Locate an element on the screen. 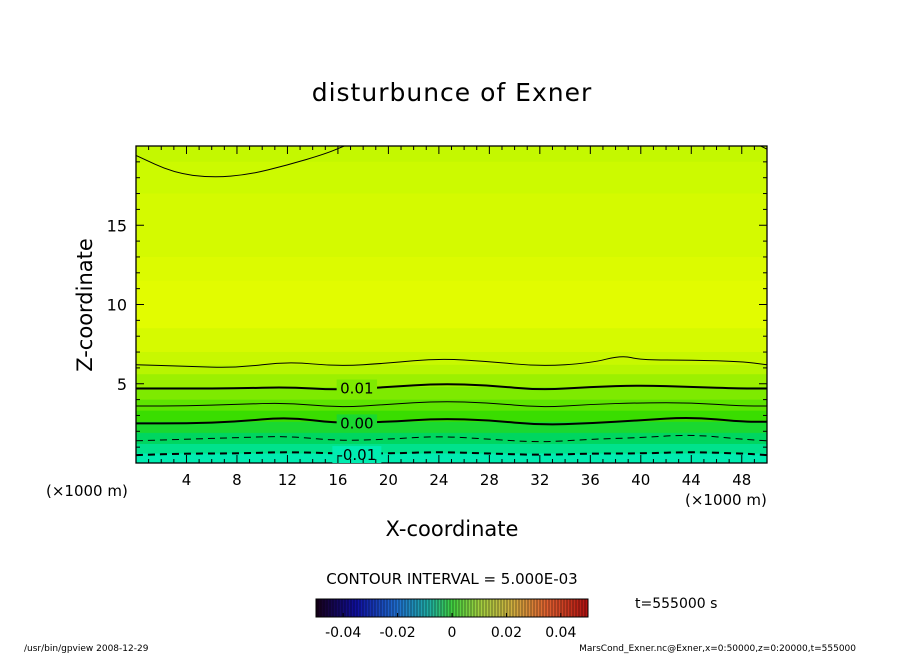 This screenshot has width=904, height=654. contour-label: 0.01 is located at coordinates (356, 389).